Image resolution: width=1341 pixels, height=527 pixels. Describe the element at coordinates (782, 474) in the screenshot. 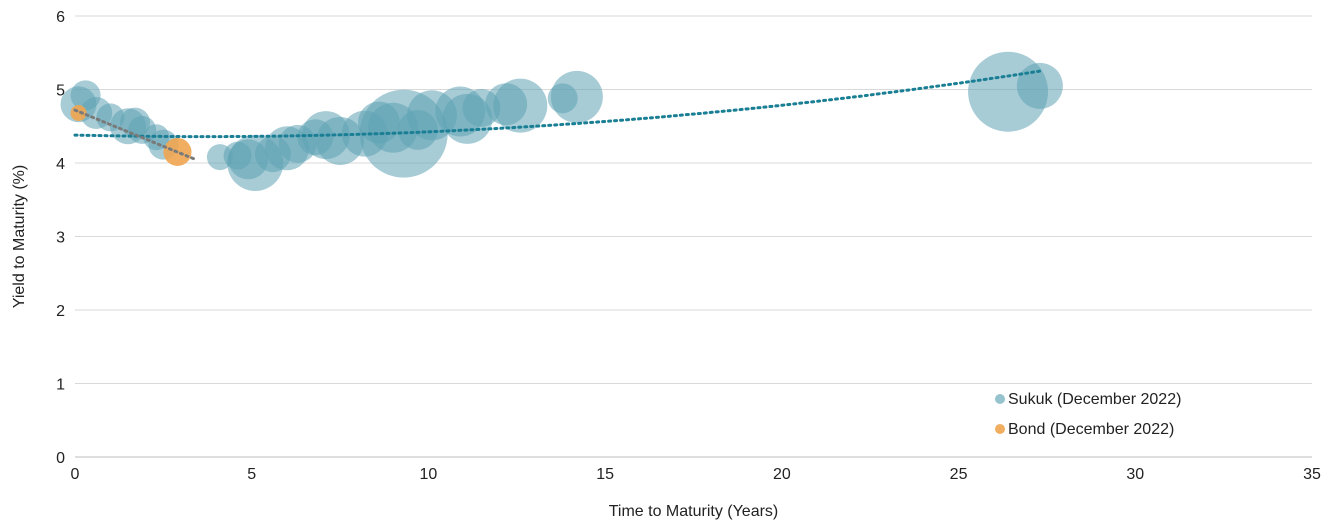

I see `x-tick-label: 20` at that location.